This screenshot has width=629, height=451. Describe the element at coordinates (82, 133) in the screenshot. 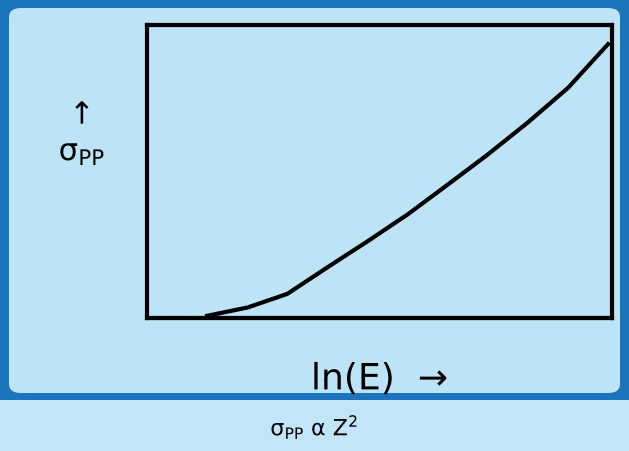

I see `y-axis-title: ↑ σ$_{PP}$` at that location.